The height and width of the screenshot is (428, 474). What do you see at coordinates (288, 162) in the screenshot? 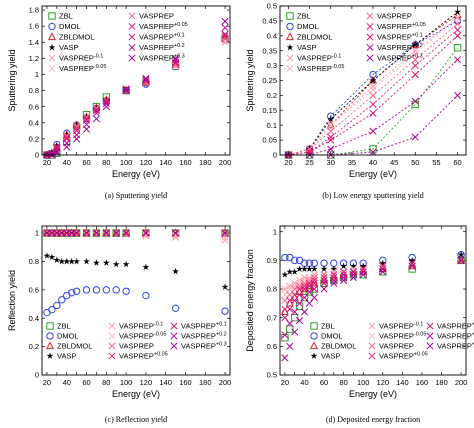
I see `x-tick-label: 20` at bounding box center [288, 162].